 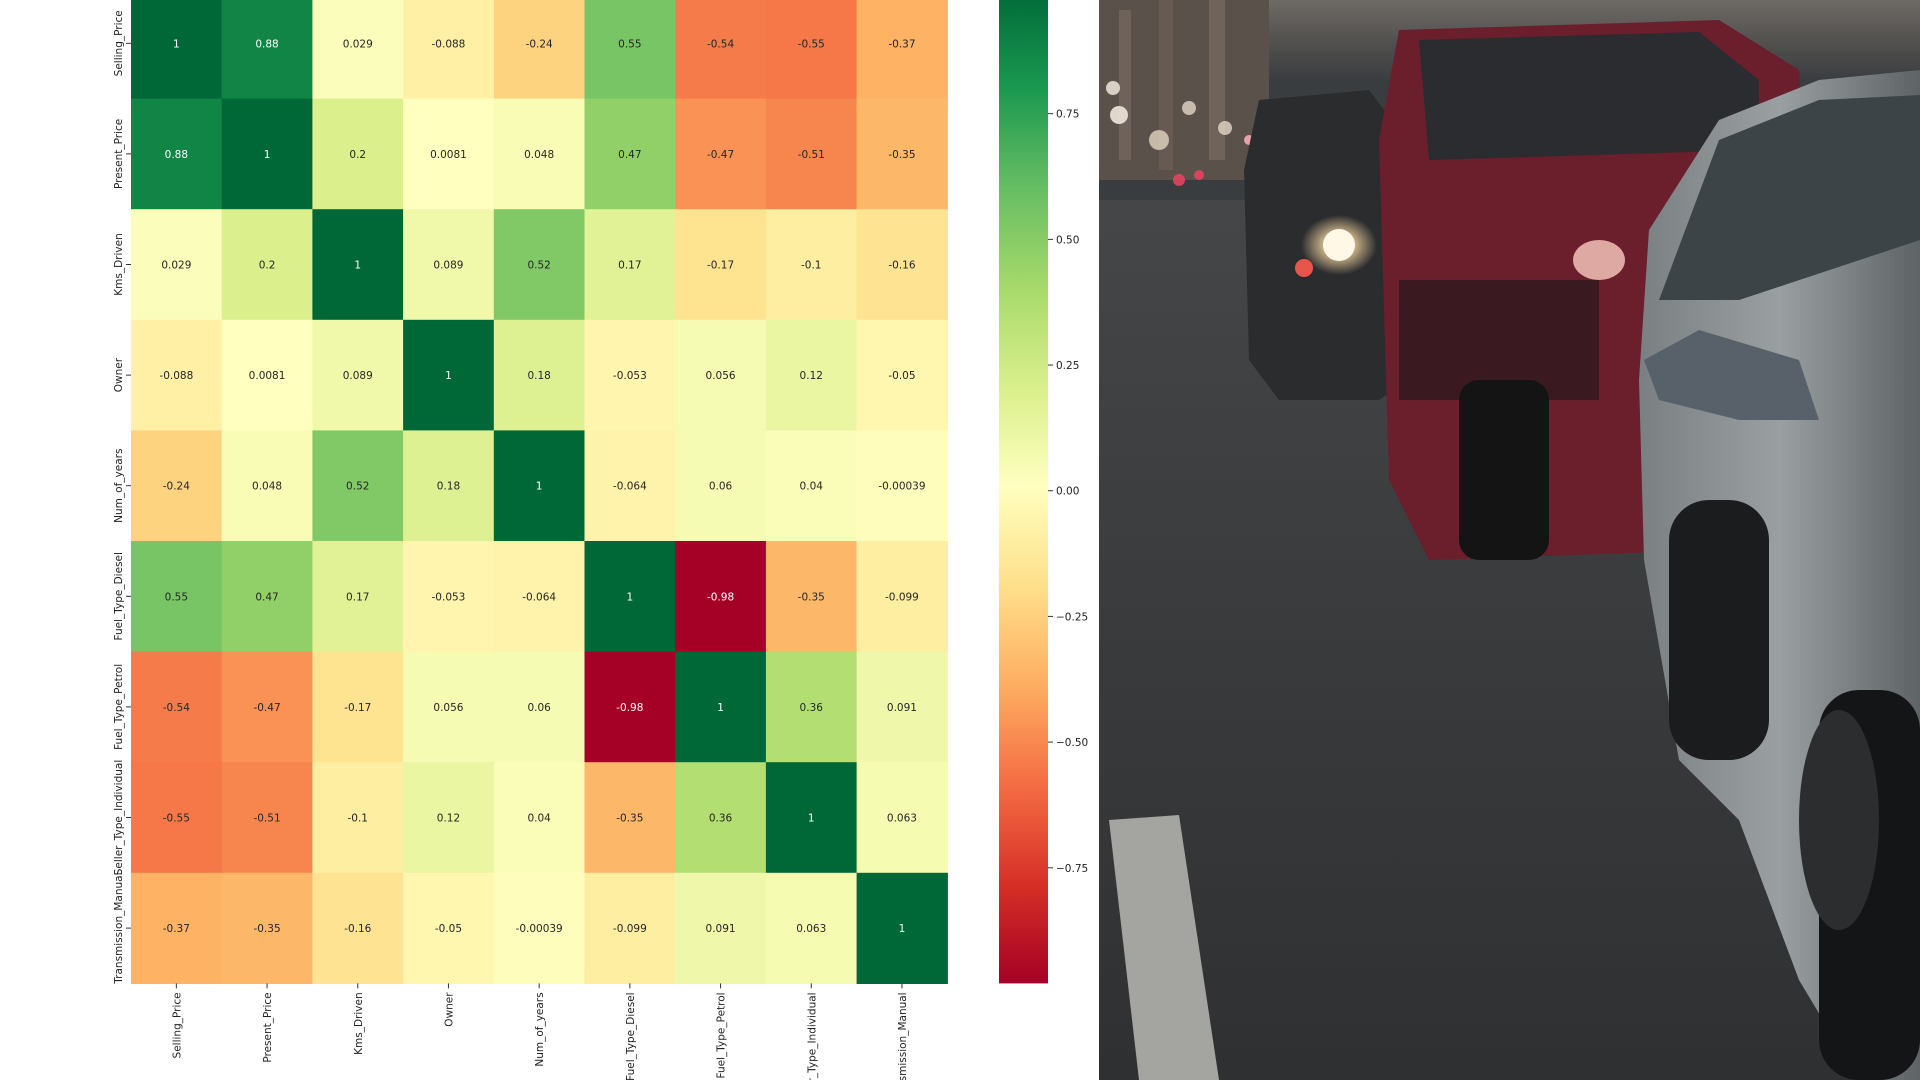 I want to click on heatmap-cell-label: -0.55, so click(x=811, y=44).